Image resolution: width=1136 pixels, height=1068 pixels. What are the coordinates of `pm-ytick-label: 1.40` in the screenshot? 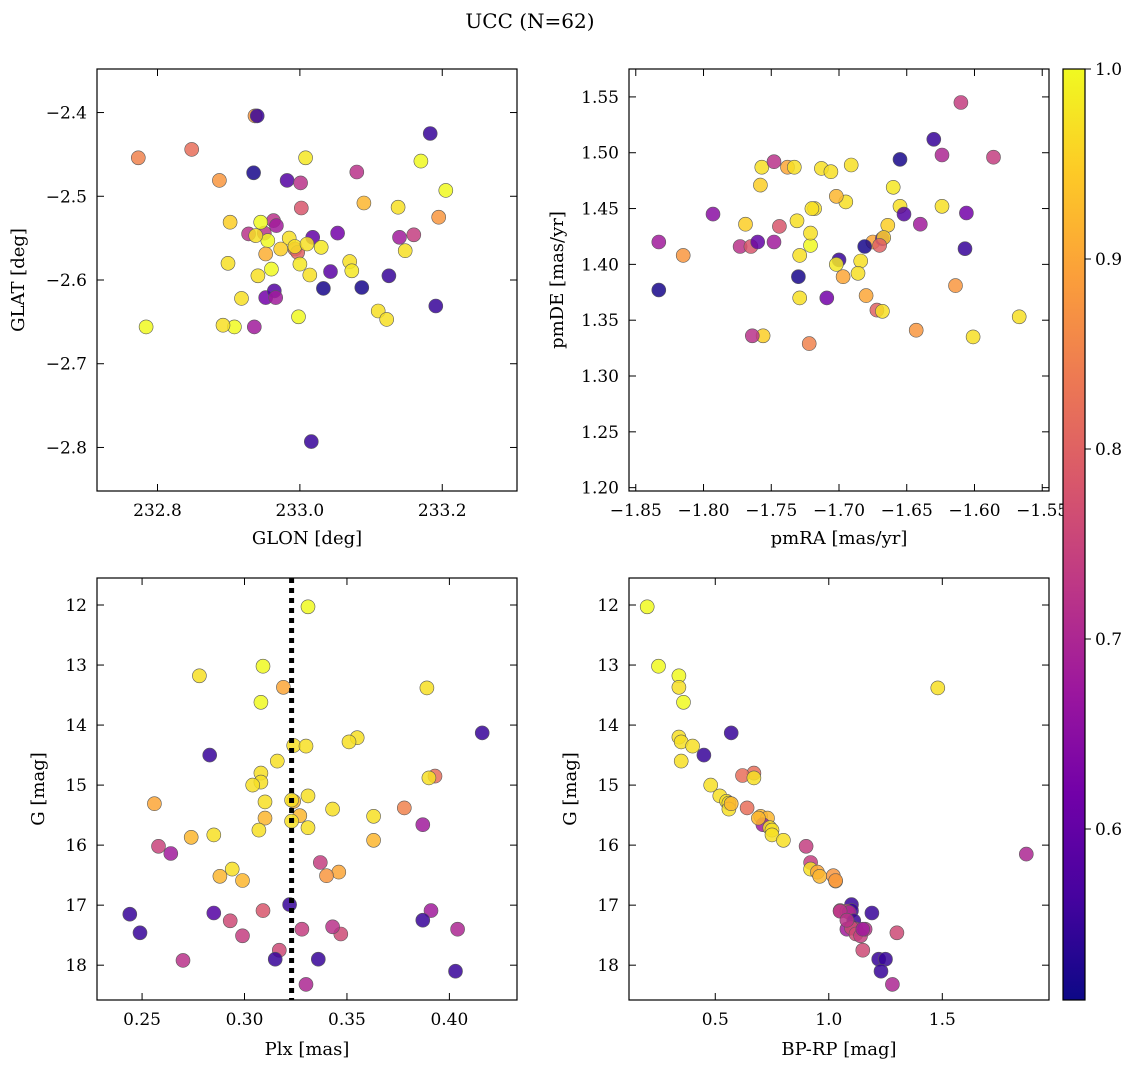 It's located at (600, 265).